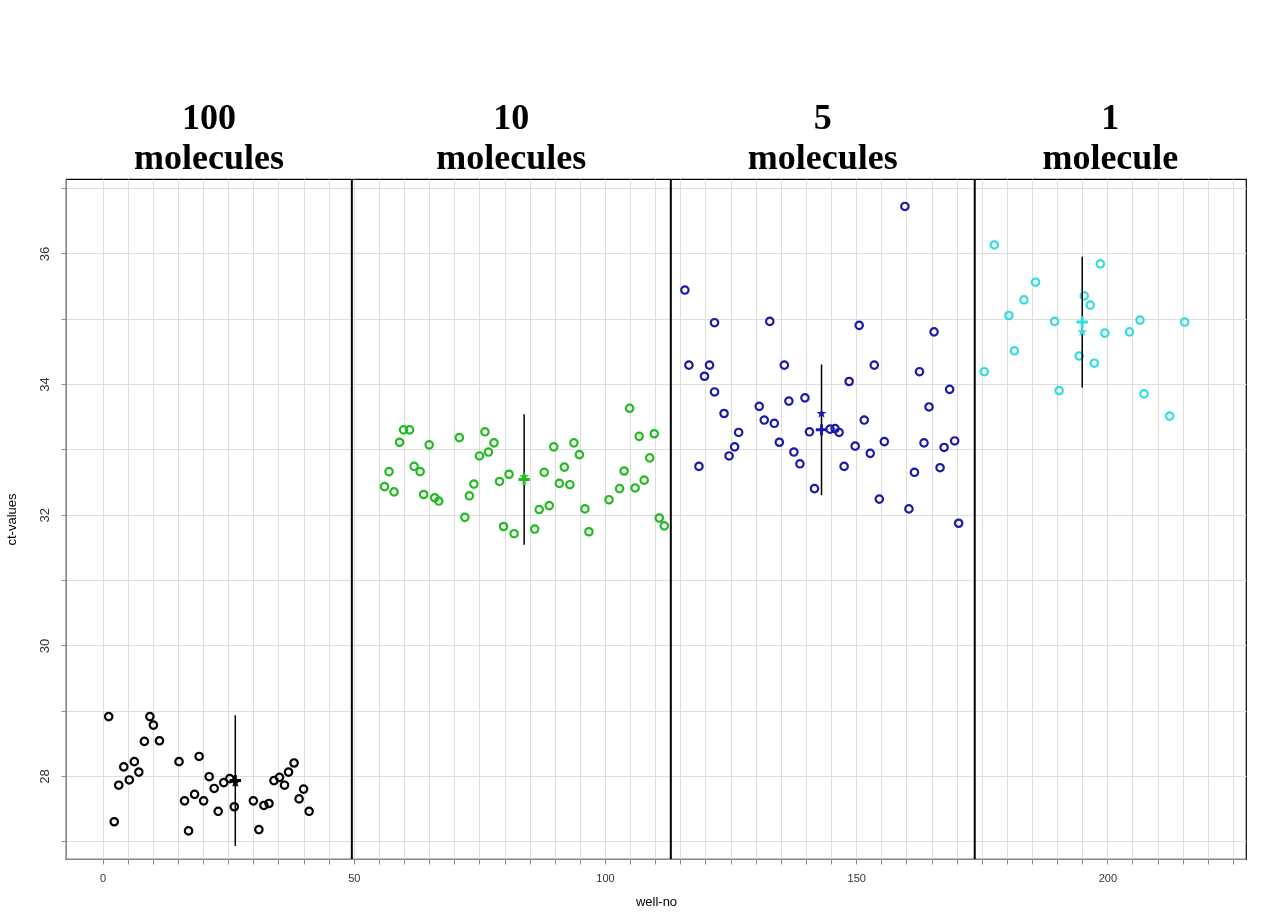 The width and height of the screenshot is (1271, 917). Describe the element at coordinates (44, 384) in the screenshot. I see `y-tick-label: 34` at that location.